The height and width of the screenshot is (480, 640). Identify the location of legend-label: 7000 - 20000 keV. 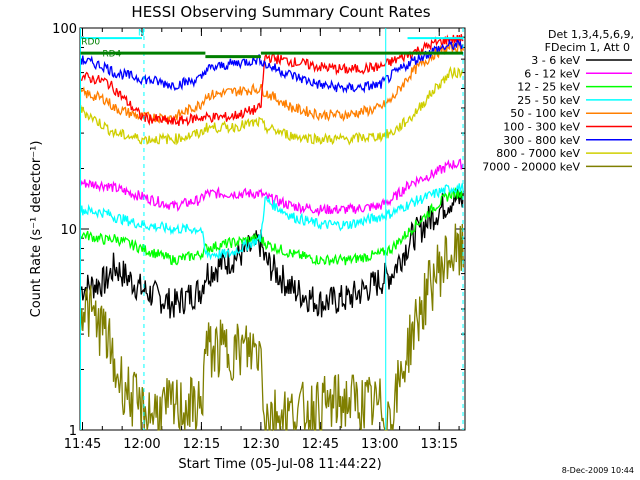
(531, 166).